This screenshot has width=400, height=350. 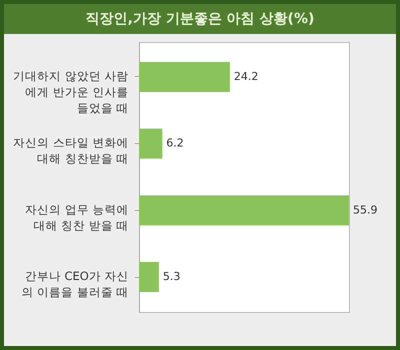 I want to click on y-tick-label: 자신의 스타일 변화에 대해 칭찬받을 때, so click(x=70, y=151).